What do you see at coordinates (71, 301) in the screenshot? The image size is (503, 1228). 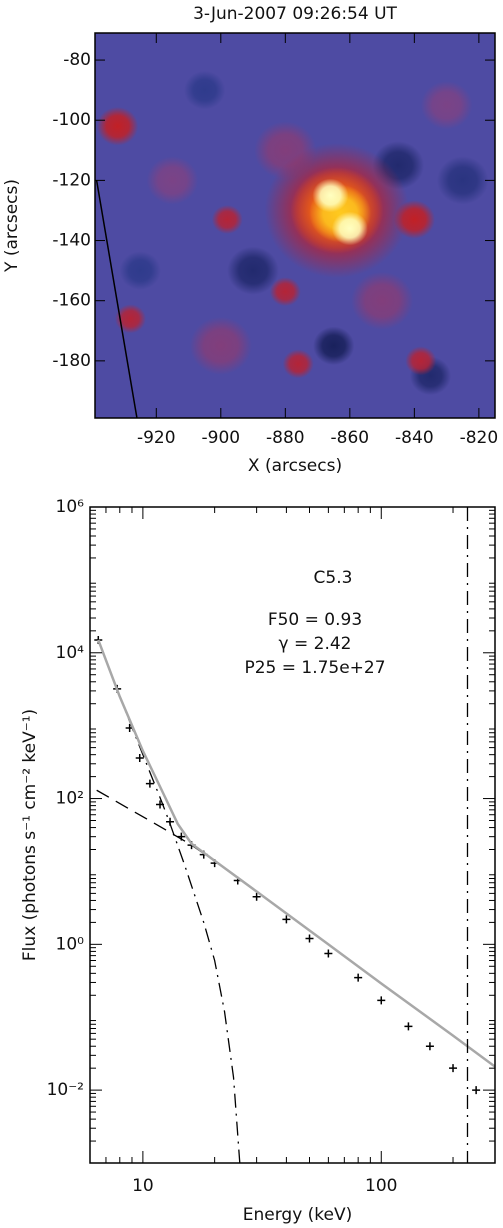 I see `y-tick-label: -160` at bounding box center [71, 301].